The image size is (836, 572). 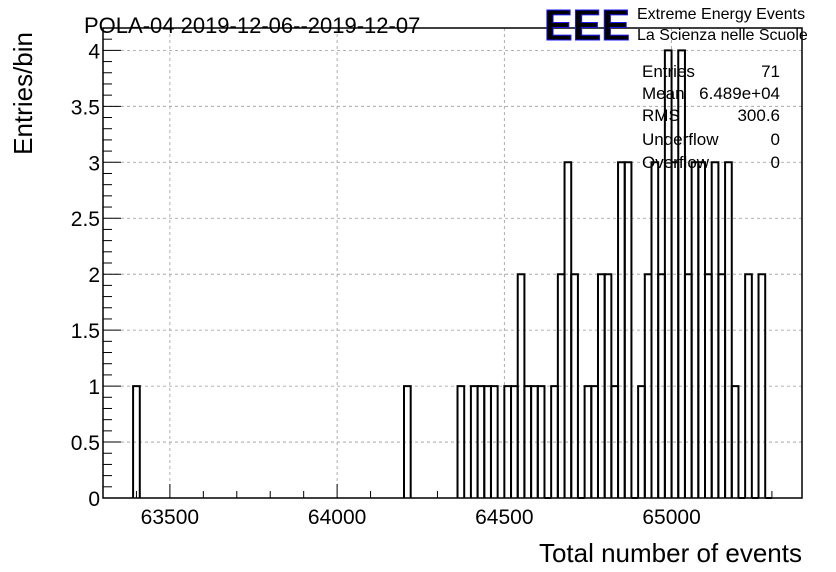 I want to click on x-tick-label: 64000, so click(x=337, y=517).